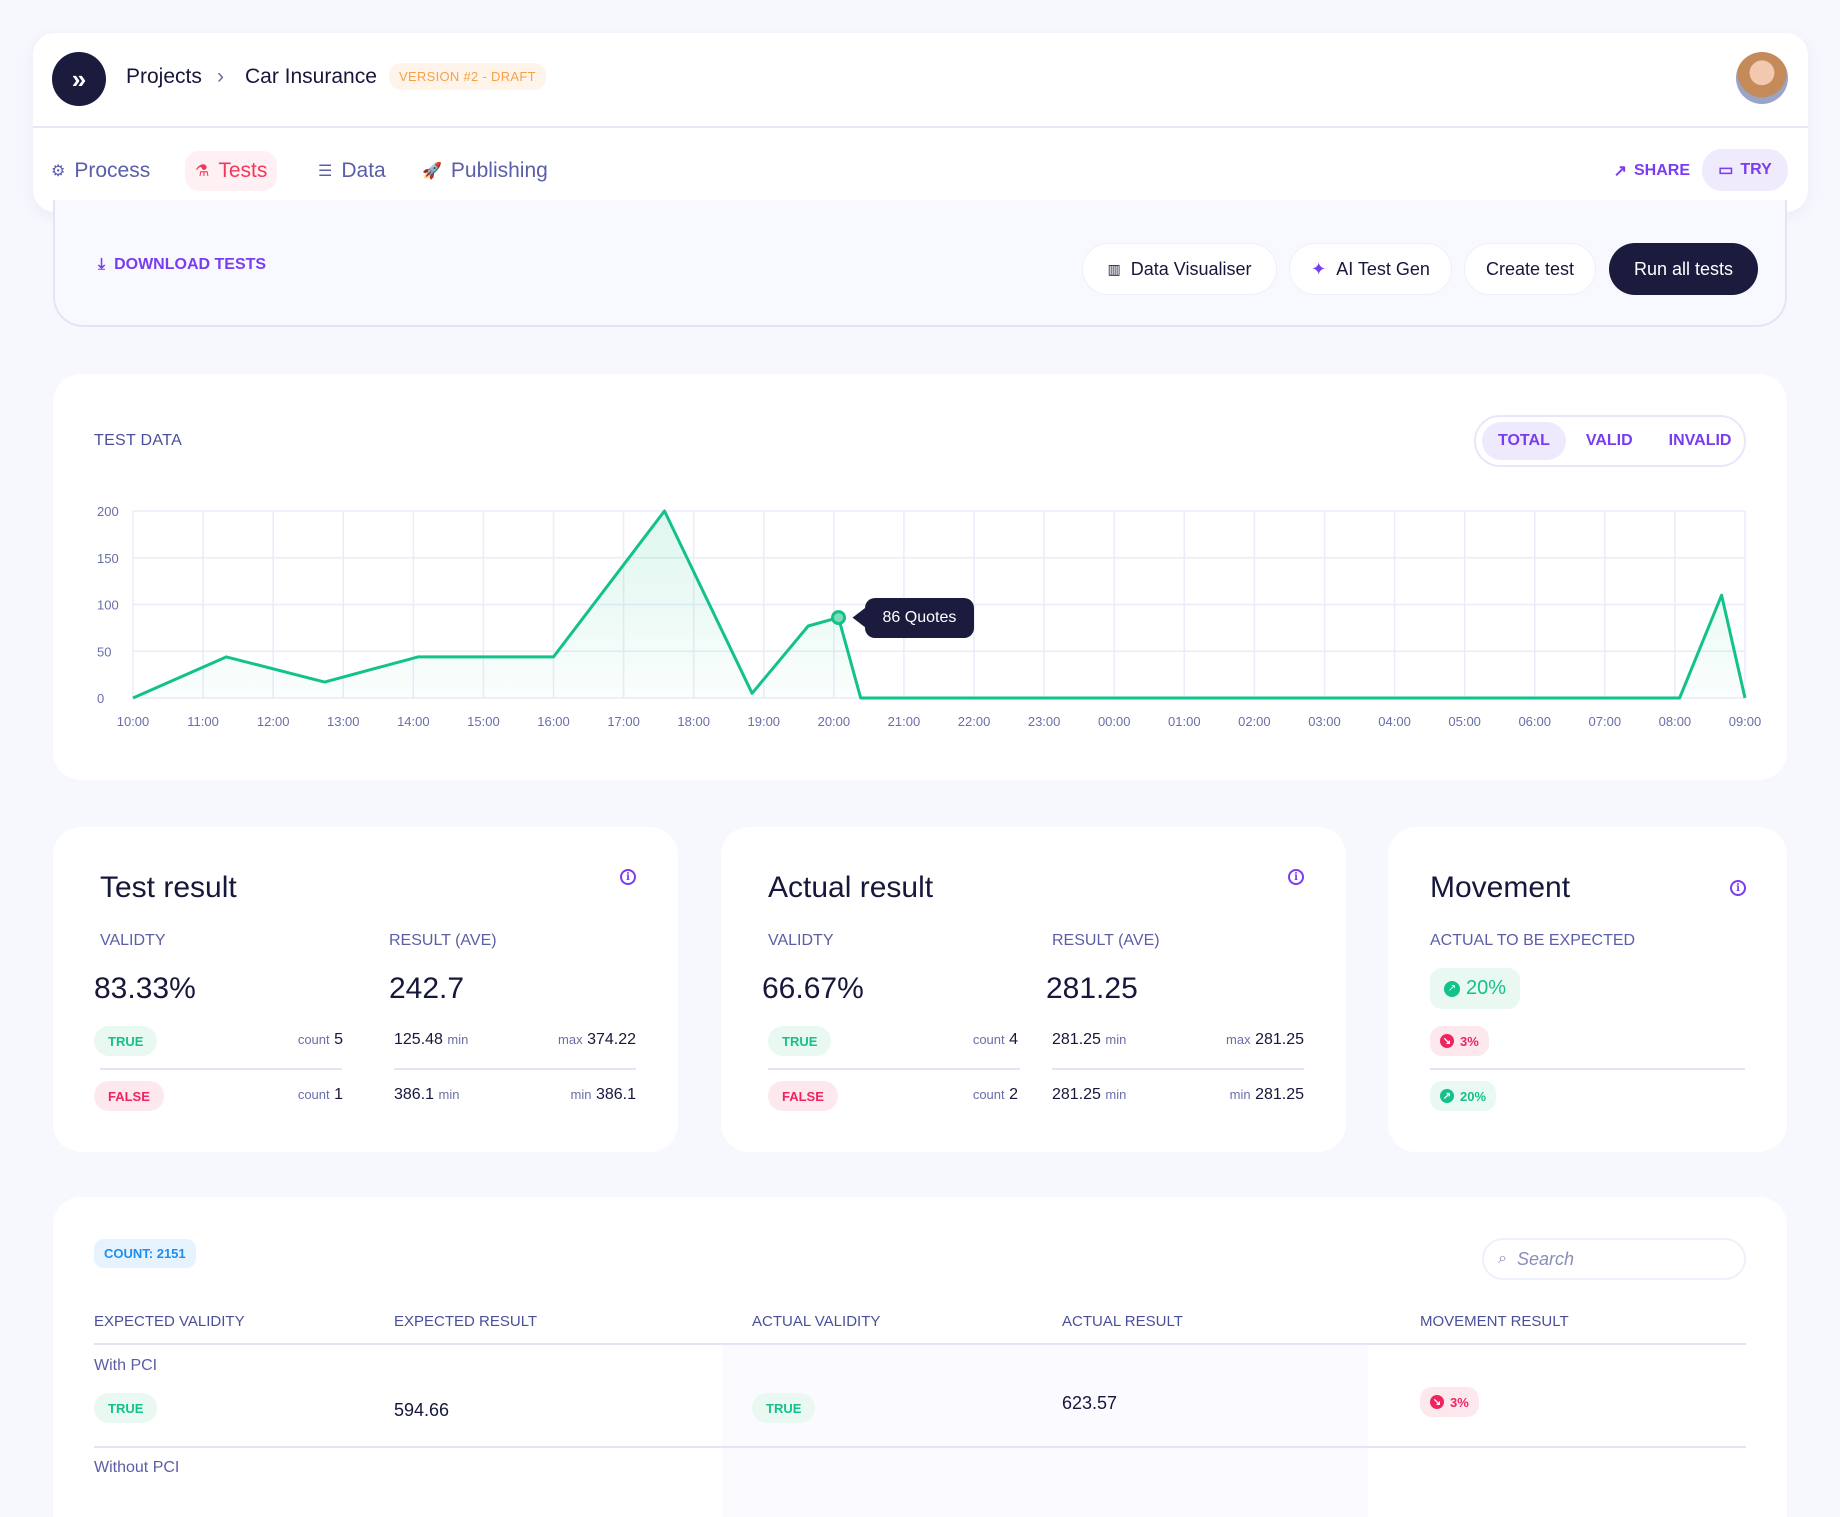 The width and height of the screenshot is (1840, 1517). I want to click on movement-badge-down: ↘ 3%, so click(1459, 1041).